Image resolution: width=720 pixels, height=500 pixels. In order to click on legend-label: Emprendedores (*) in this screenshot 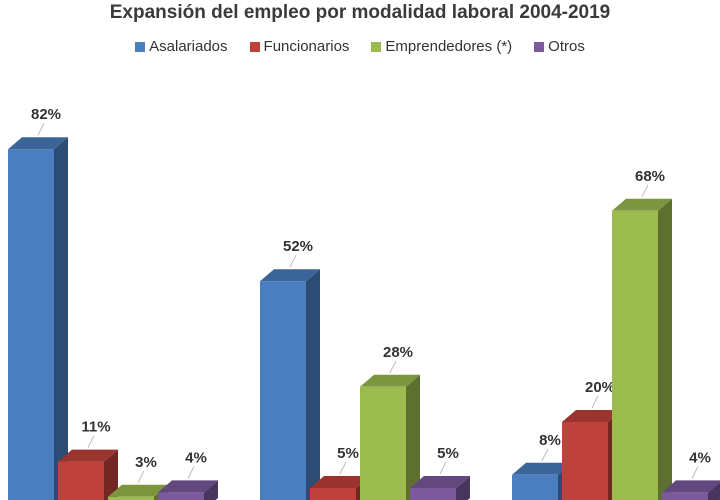, I will do `click(449, 46)`.